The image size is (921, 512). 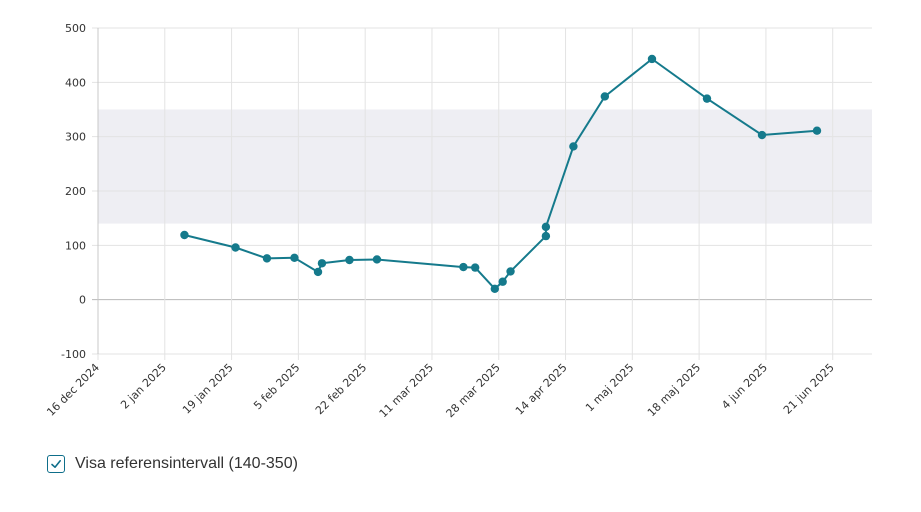 What do you see at coordinates (73, 354) in the screenshot?
I see `y-tick-label: -100` at bounding box center [73, 354].